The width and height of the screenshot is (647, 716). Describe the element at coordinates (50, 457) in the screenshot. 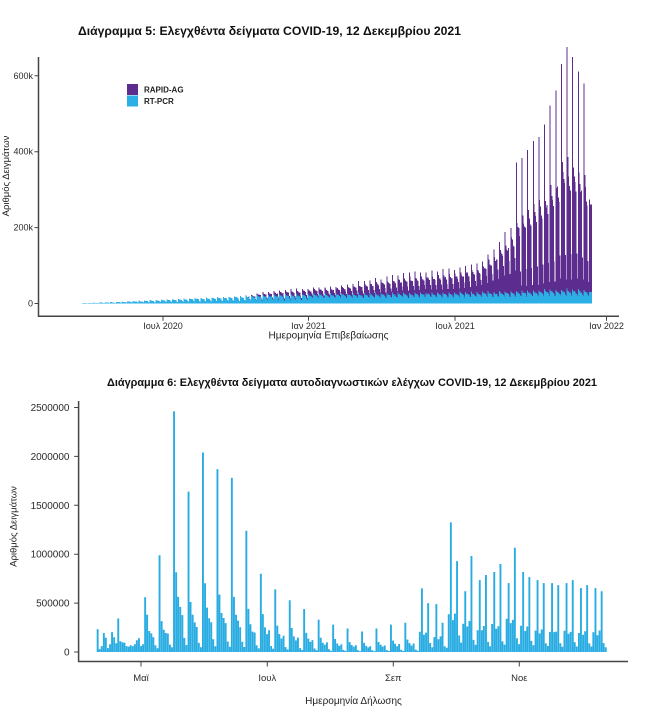

I see `svg-text: 2000000` at that location.